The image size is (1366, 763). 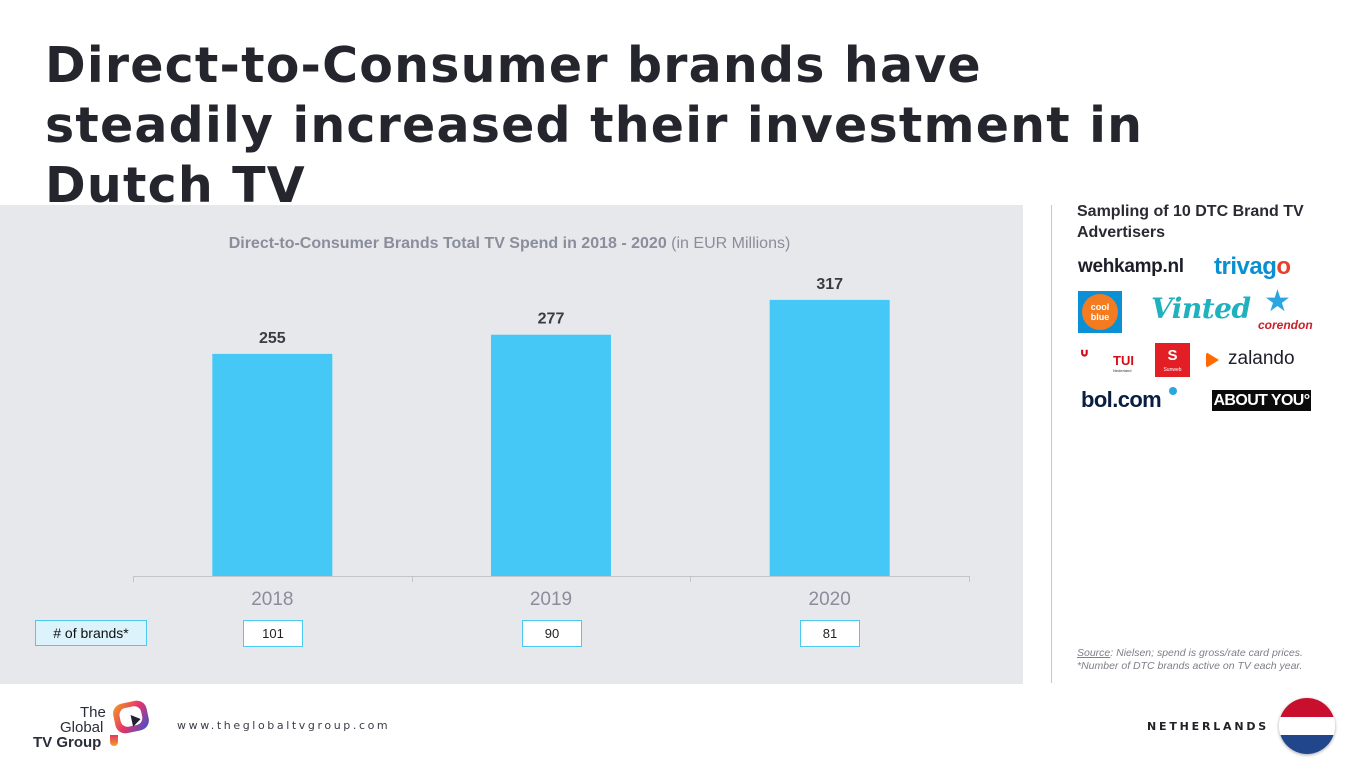 What do you see at coordinates (1190, 222) in the screenshot?
I see `sidebar-heading: Sampling of 10 DTC Brand TV Advertisers` at bounding box center [1190, 222].